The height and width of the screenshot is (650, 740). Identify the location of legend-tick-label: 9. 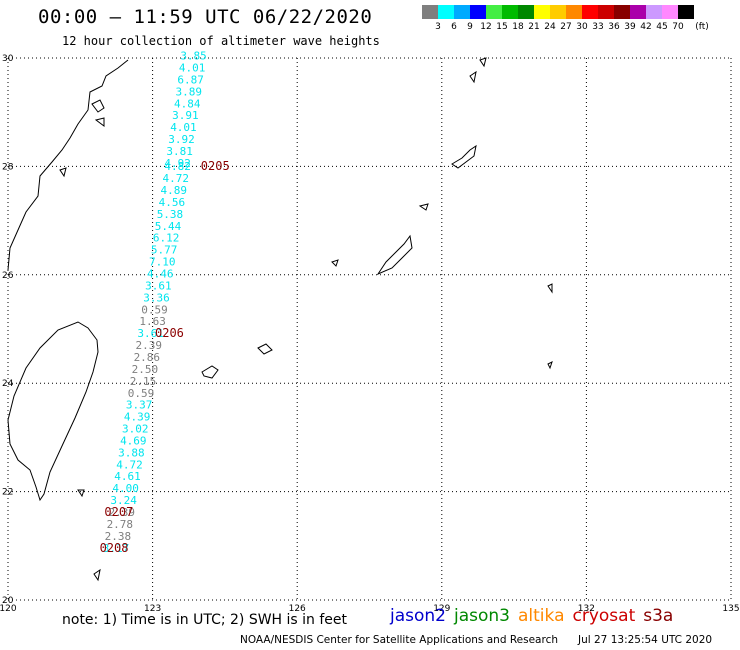
(470, 27).